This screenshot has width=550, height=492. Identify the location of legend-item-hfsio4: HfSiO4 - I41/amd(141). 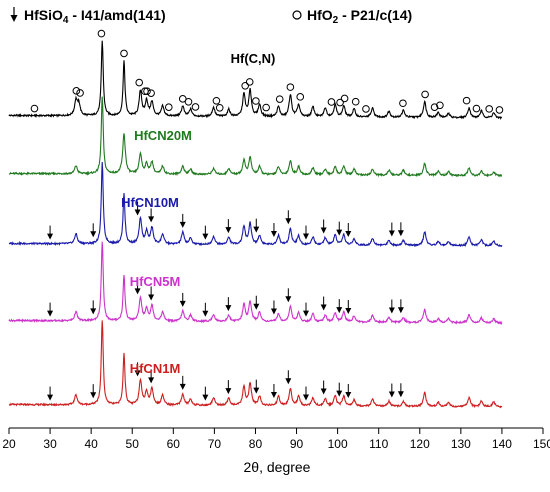
(88, 16).